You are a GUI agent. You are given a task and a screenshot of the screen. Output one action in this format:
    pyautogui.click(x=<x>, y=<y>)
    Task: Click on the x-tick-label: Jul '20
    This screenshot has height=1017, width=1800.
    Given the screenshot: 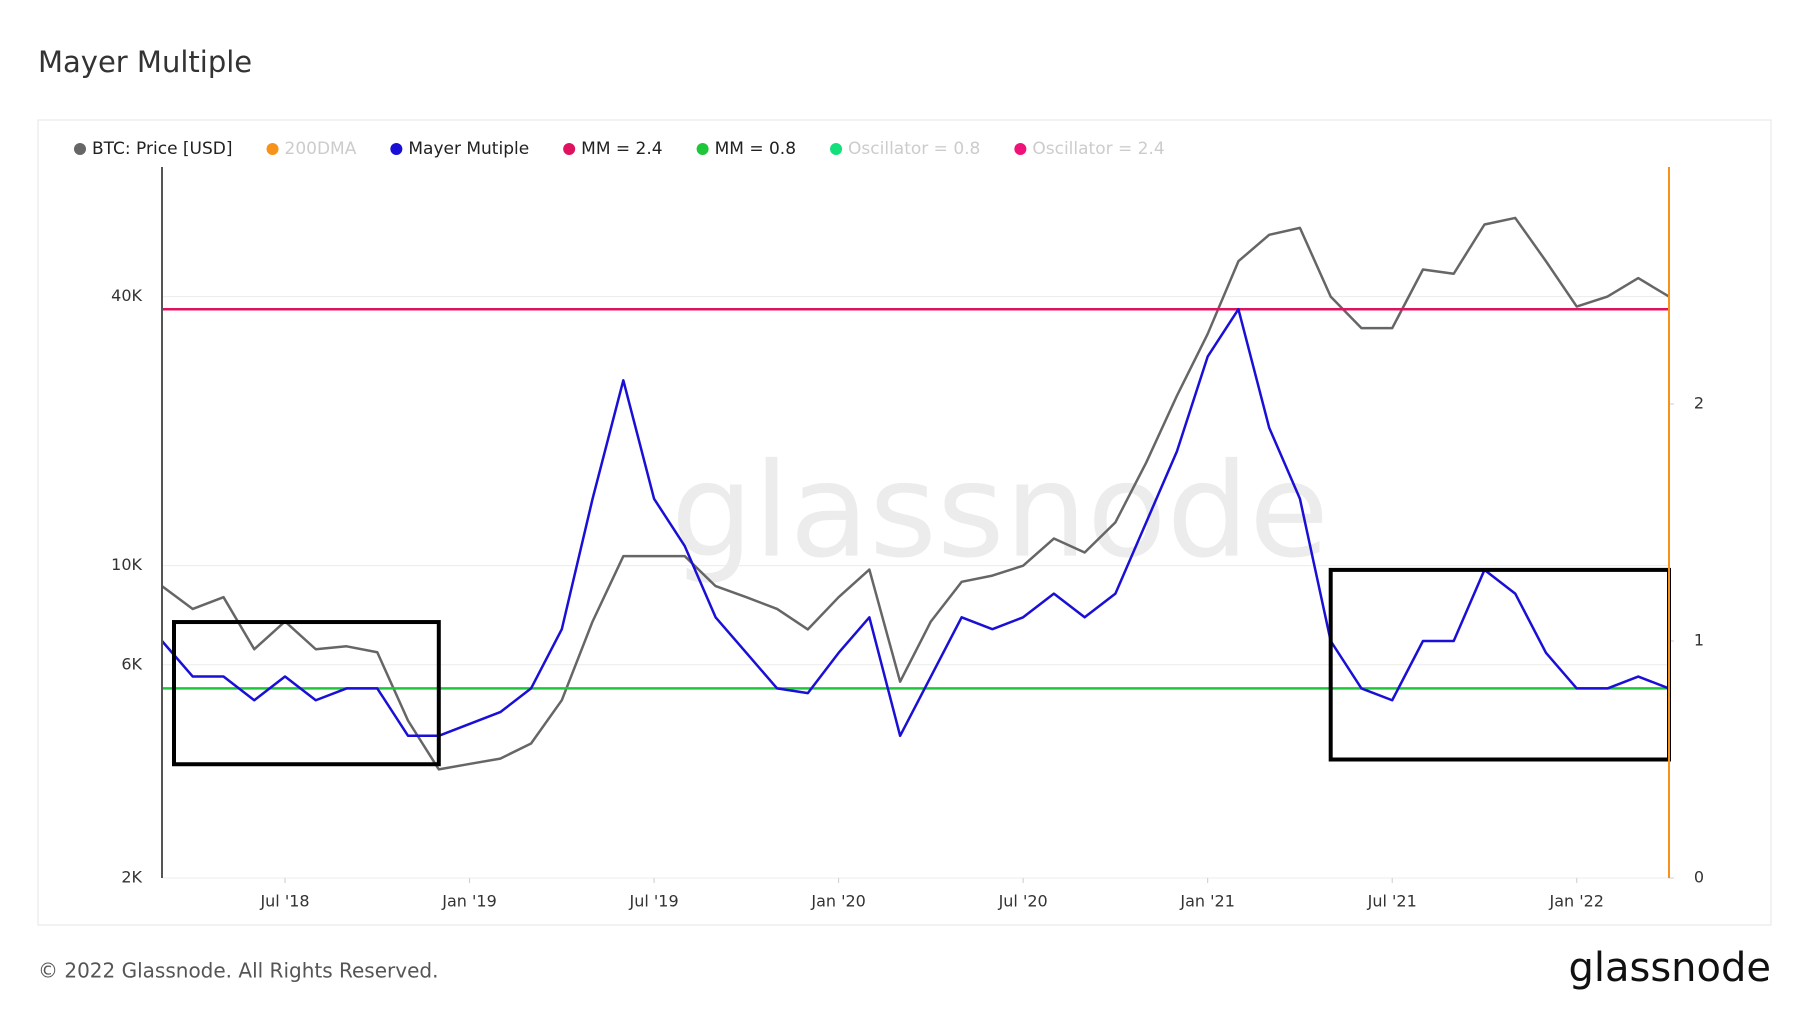 What is the action you would take?
    pyautogui.click(x=1023, y=901)
    